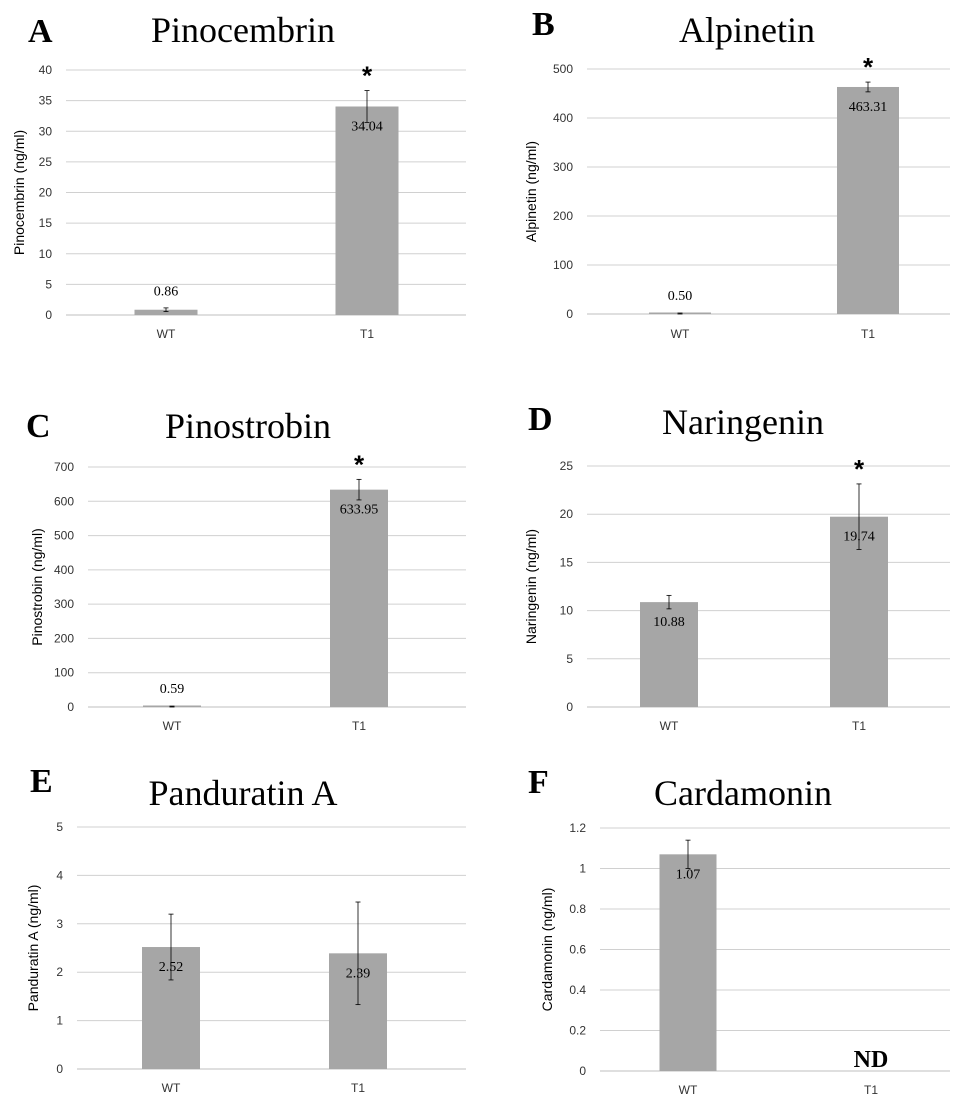 Image resolution: width=953 pixels, height=1095 pixels. I want to click on y-tick-label: 0.6, so click(577, 950).